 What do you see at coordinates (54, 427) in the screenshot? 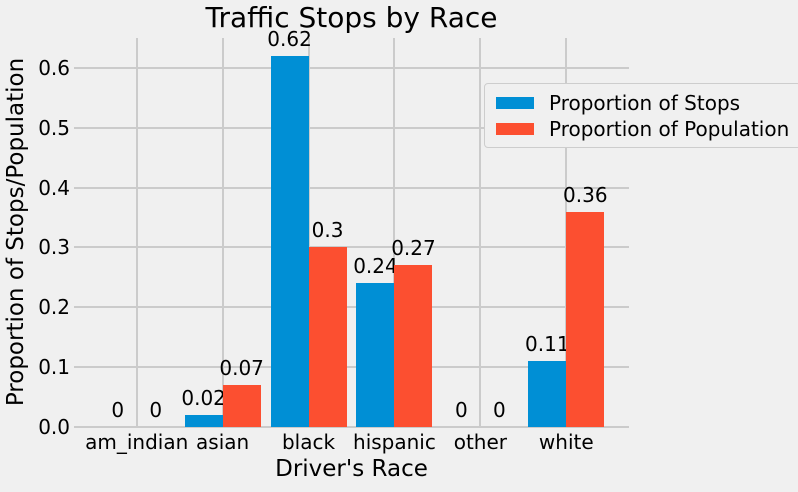
I see `ytick-0.0: 0.0` at bounding box center [54, 427].